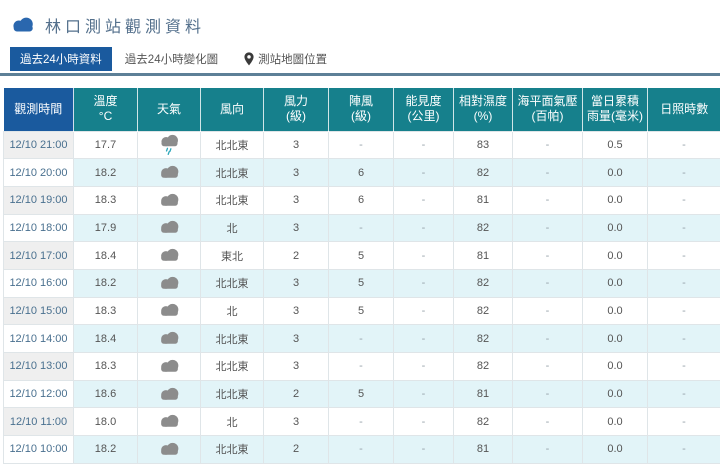 This screenshot has height=464, width=720. I want to click on cell-temp: 18.4, so click(105, 338).